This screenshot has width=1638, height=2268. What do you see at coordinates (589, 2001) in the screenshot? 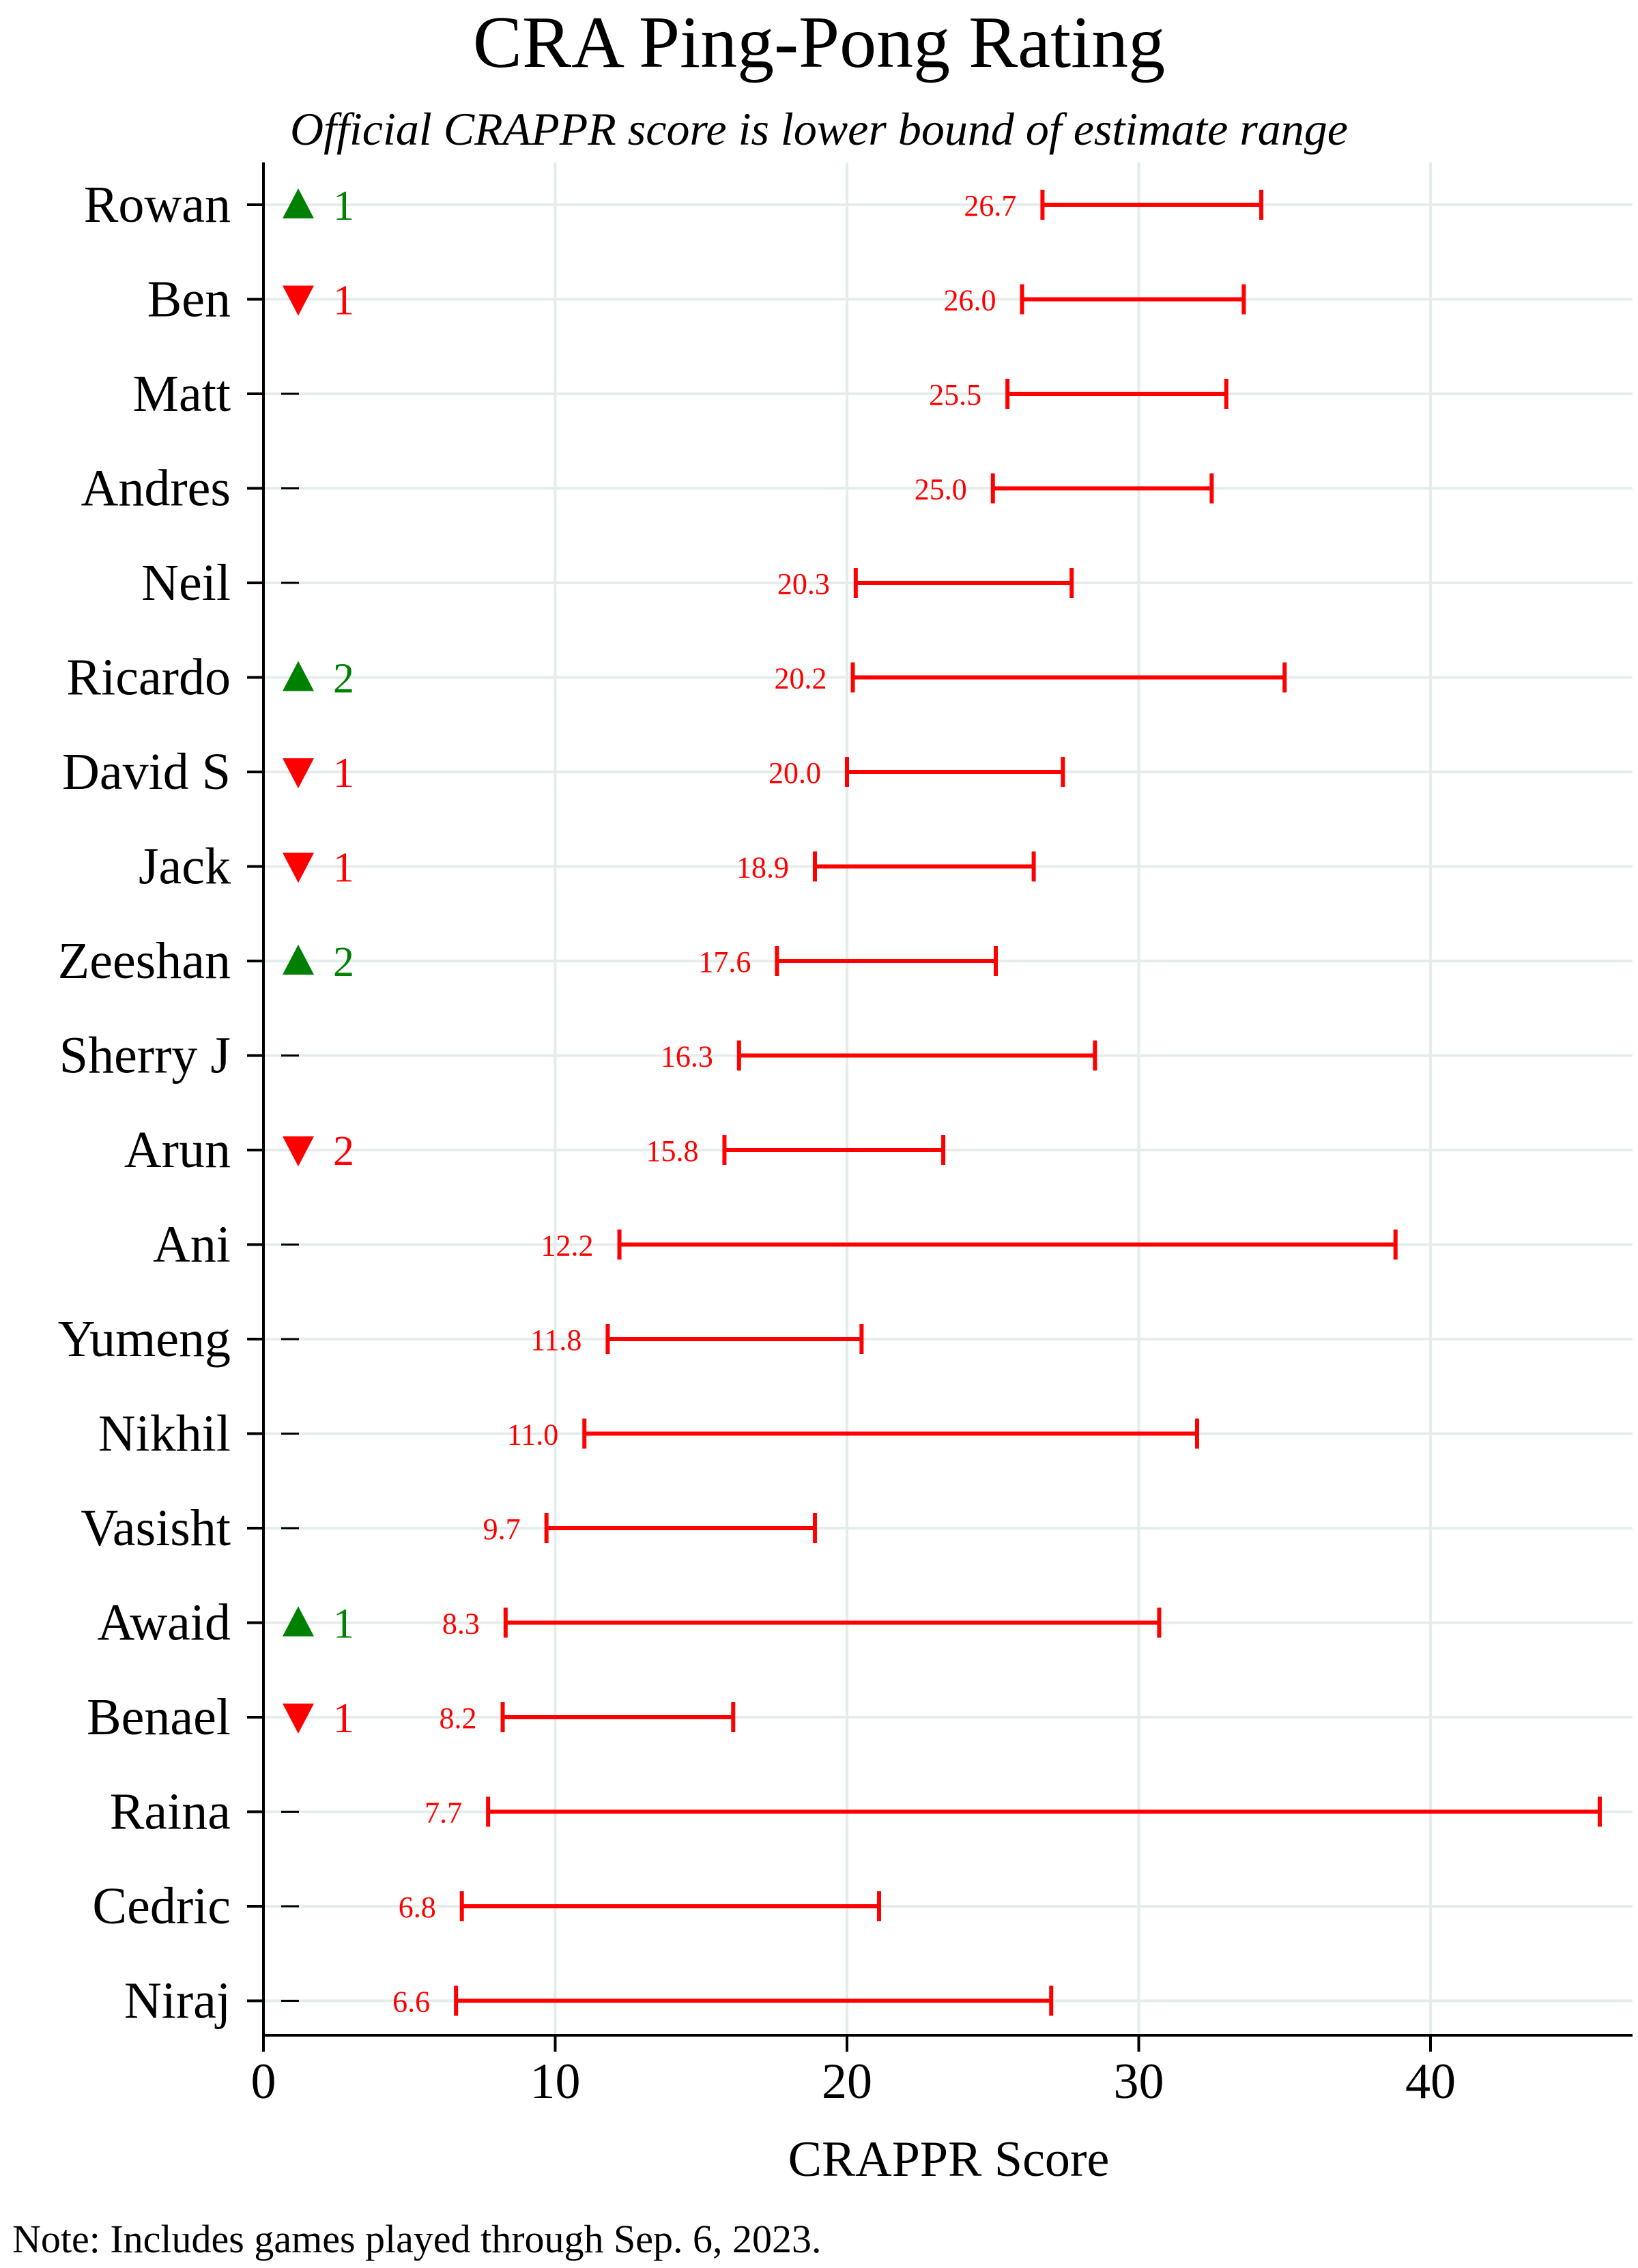
I see `player-row: Niraj 6.6` at bounding box center [589, 2001].